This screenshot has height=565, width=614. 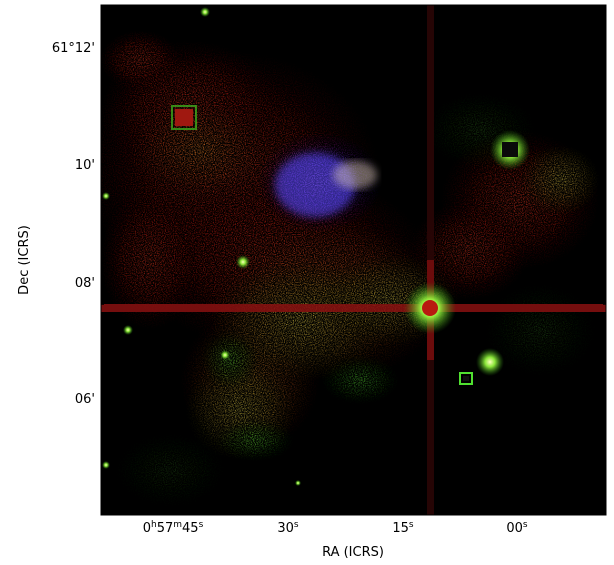 What do you see at coordinates (353, 552) in the screenshot?
I see `x-axis-title: RA (ICRS)` at bounding box center [353, 552].